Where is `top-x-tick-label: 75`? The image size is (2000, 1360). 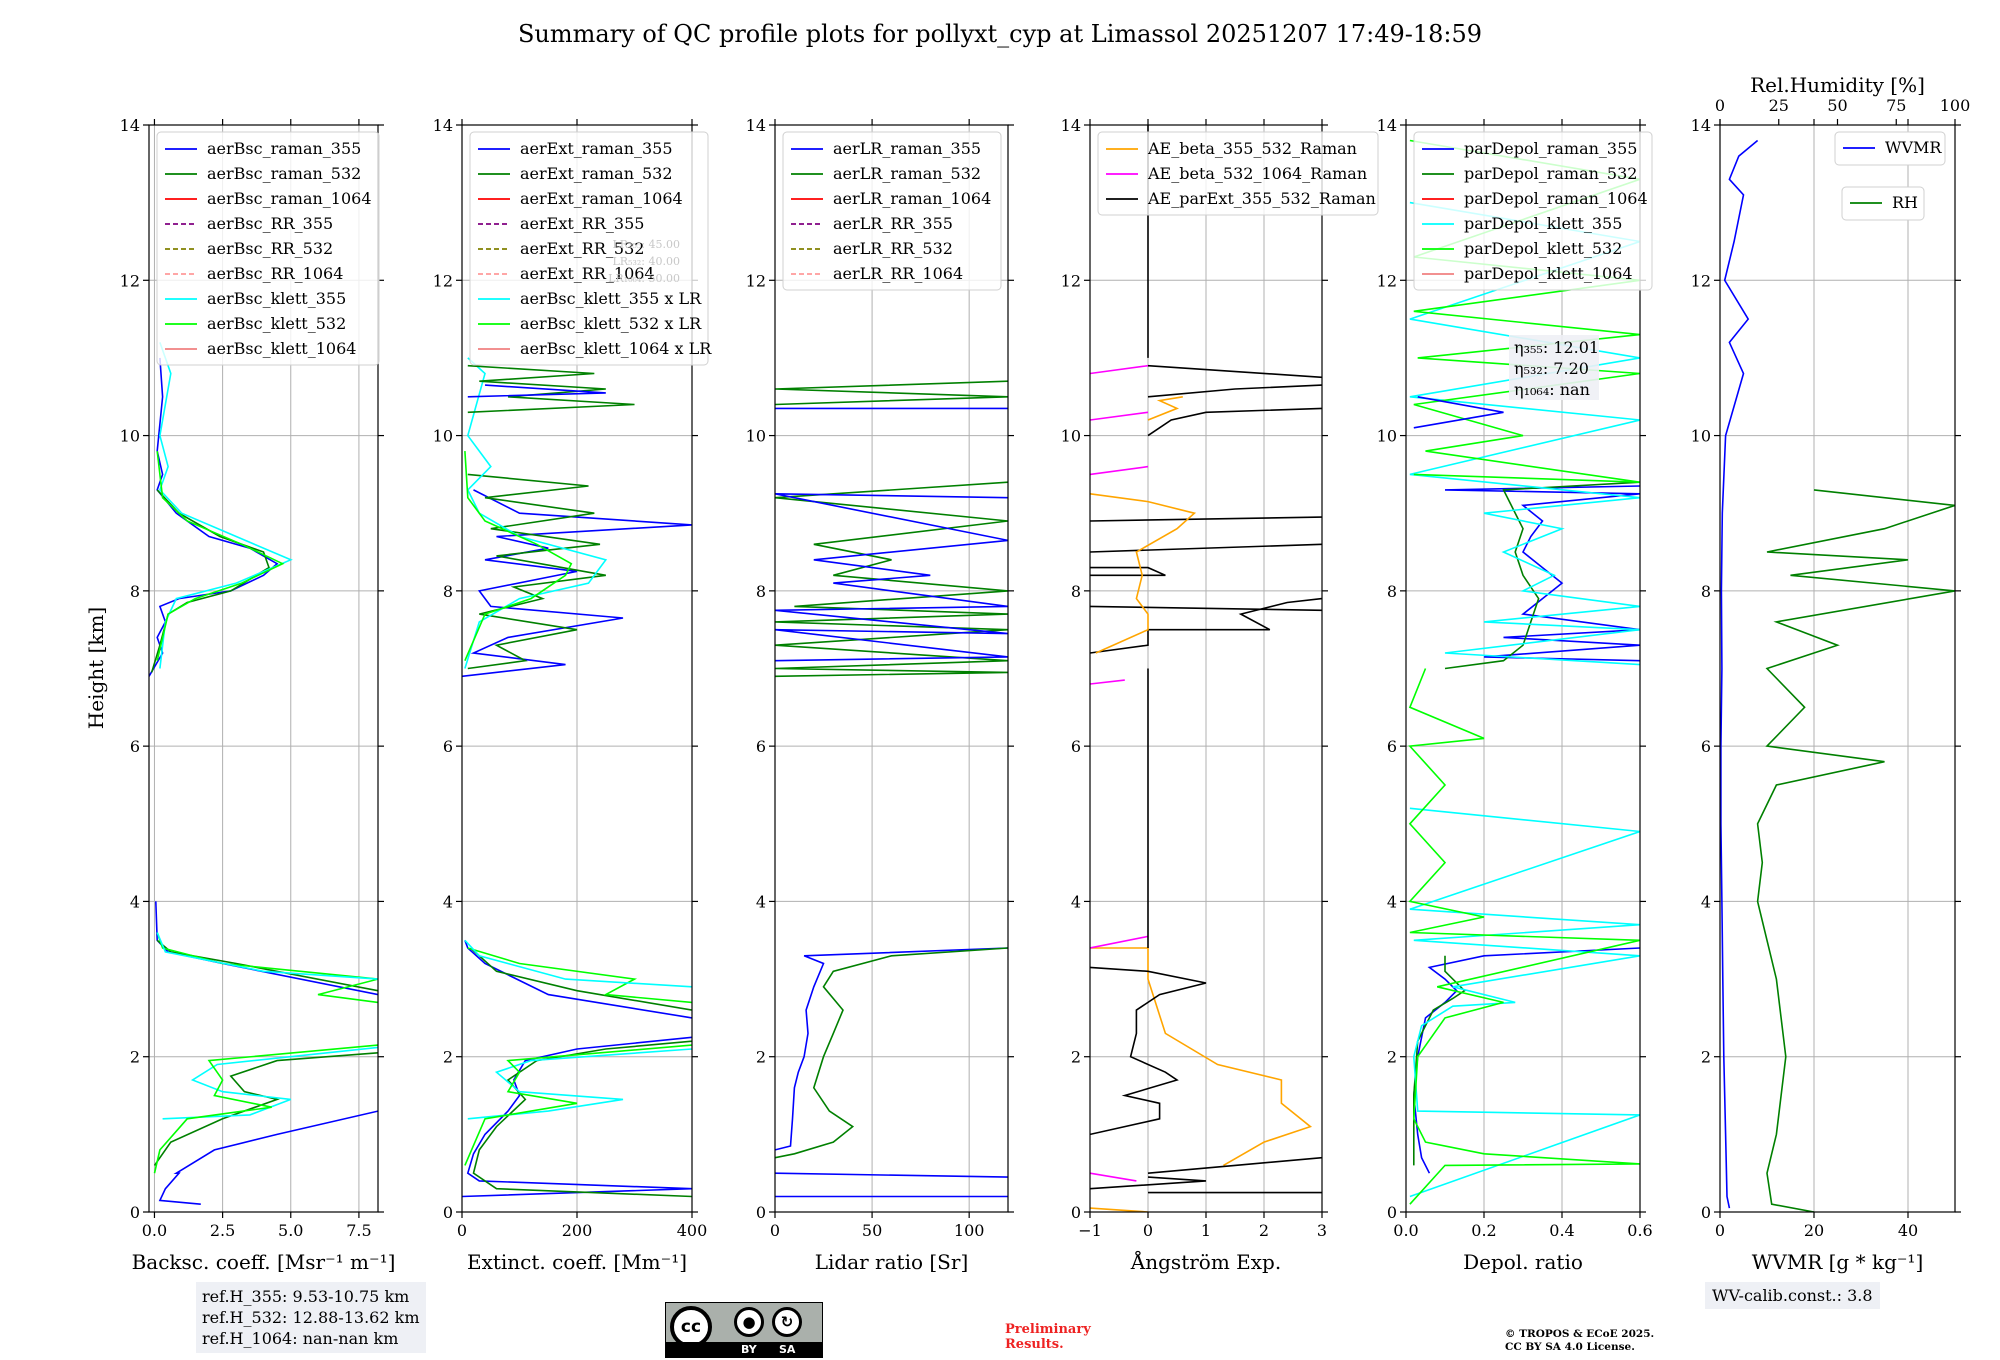 top-x-tick-label: 75 is located at coordinates (1896, 105).